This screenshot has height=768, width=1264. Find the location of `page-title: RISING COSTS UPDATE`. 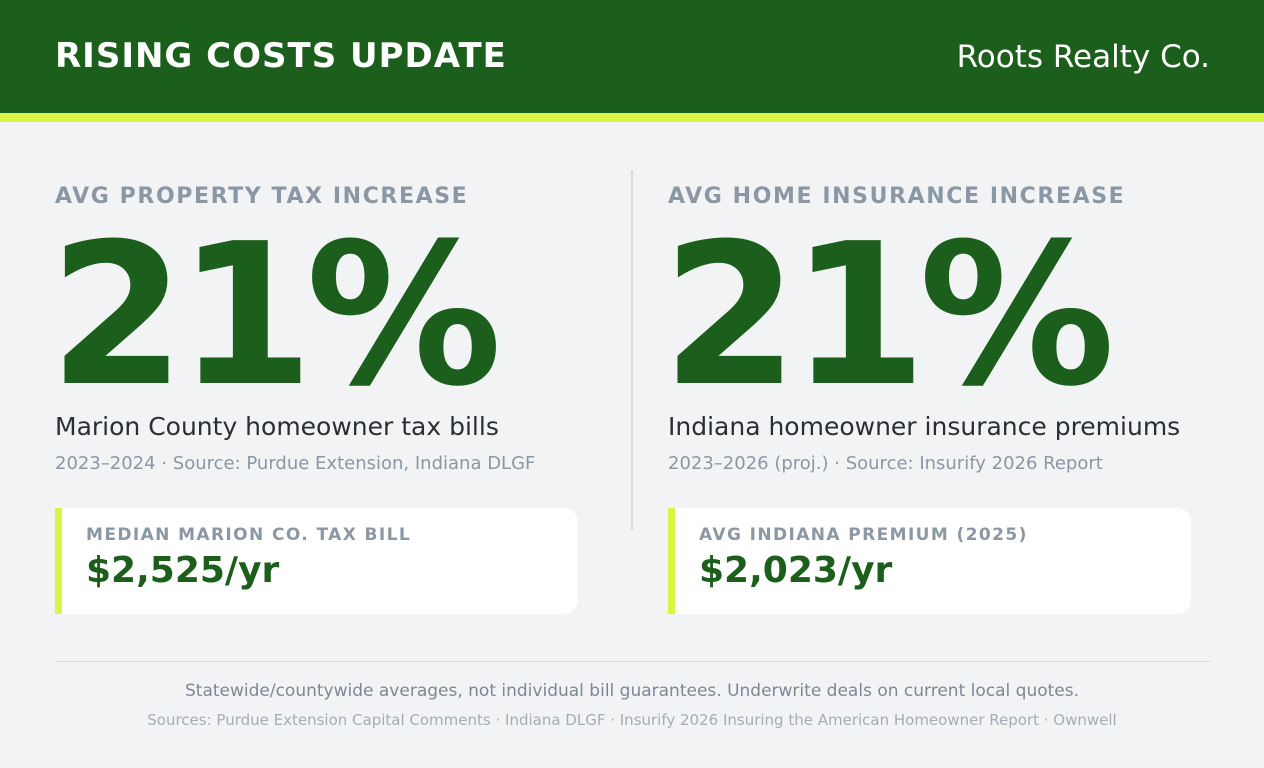

page-title: RISING COSTS UPDATE is located at coordinates (281, 56).